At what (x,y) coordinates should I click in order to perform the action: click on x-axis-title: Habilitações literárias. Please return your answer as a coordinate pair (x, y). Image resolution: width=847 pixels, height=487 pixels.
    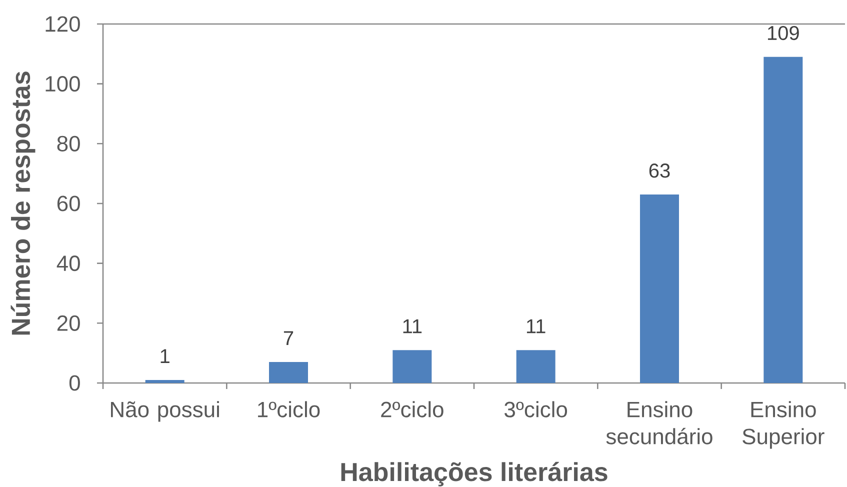
    Looking at the image, I should click on (474, 474).